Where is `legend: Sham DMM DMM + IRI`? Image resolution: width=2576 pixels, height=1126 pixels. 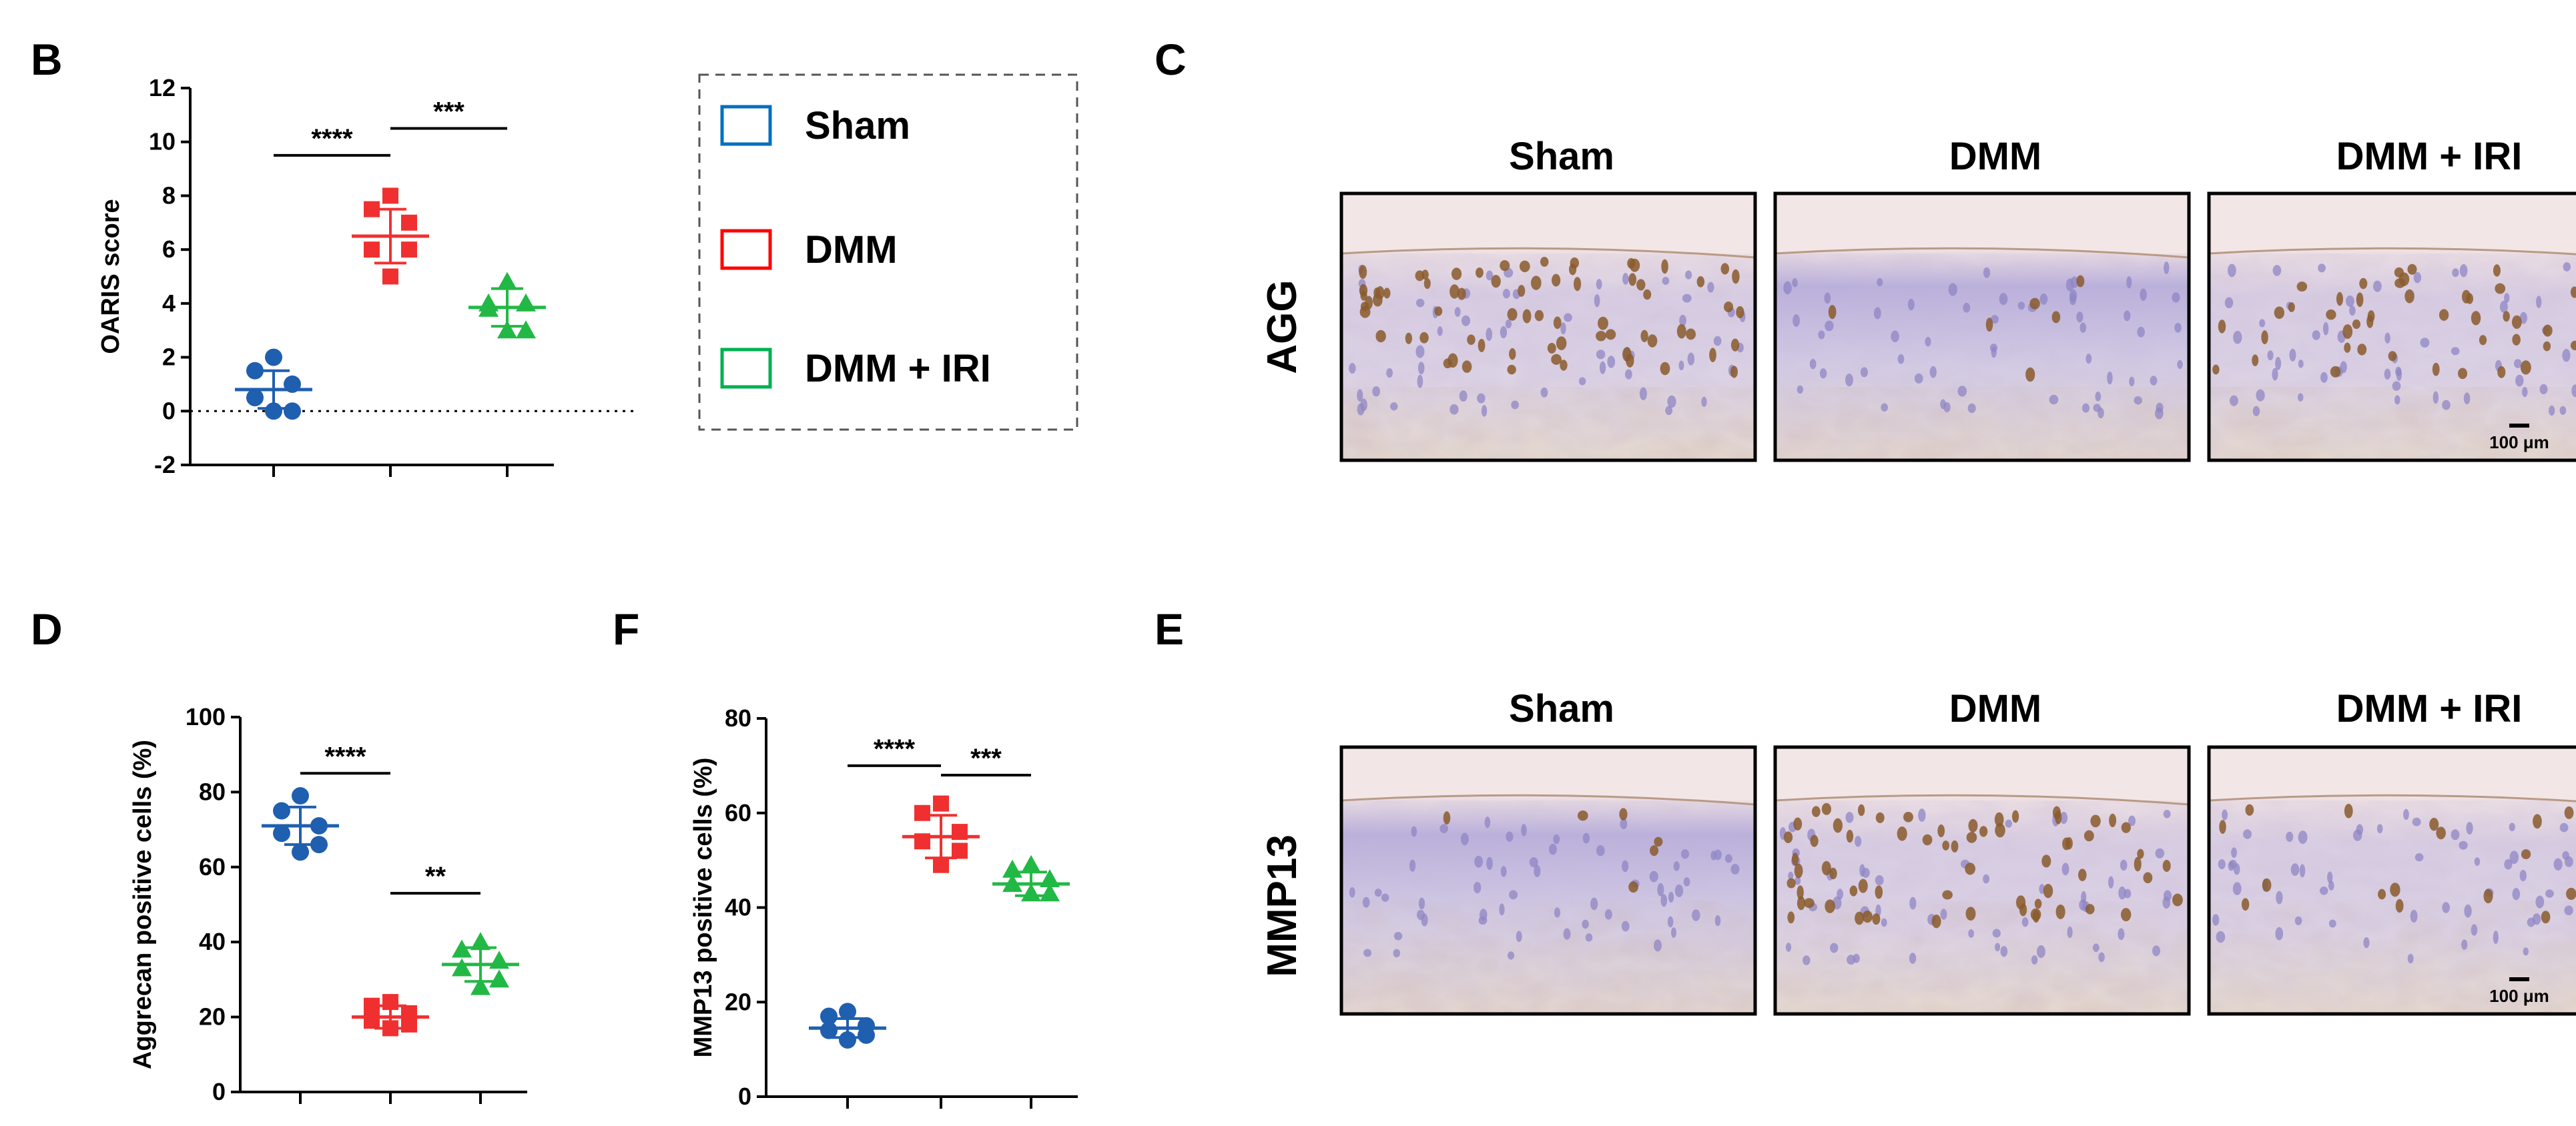
legend: Sham DMM DMM + IRI is located at coordinates (888, 252).